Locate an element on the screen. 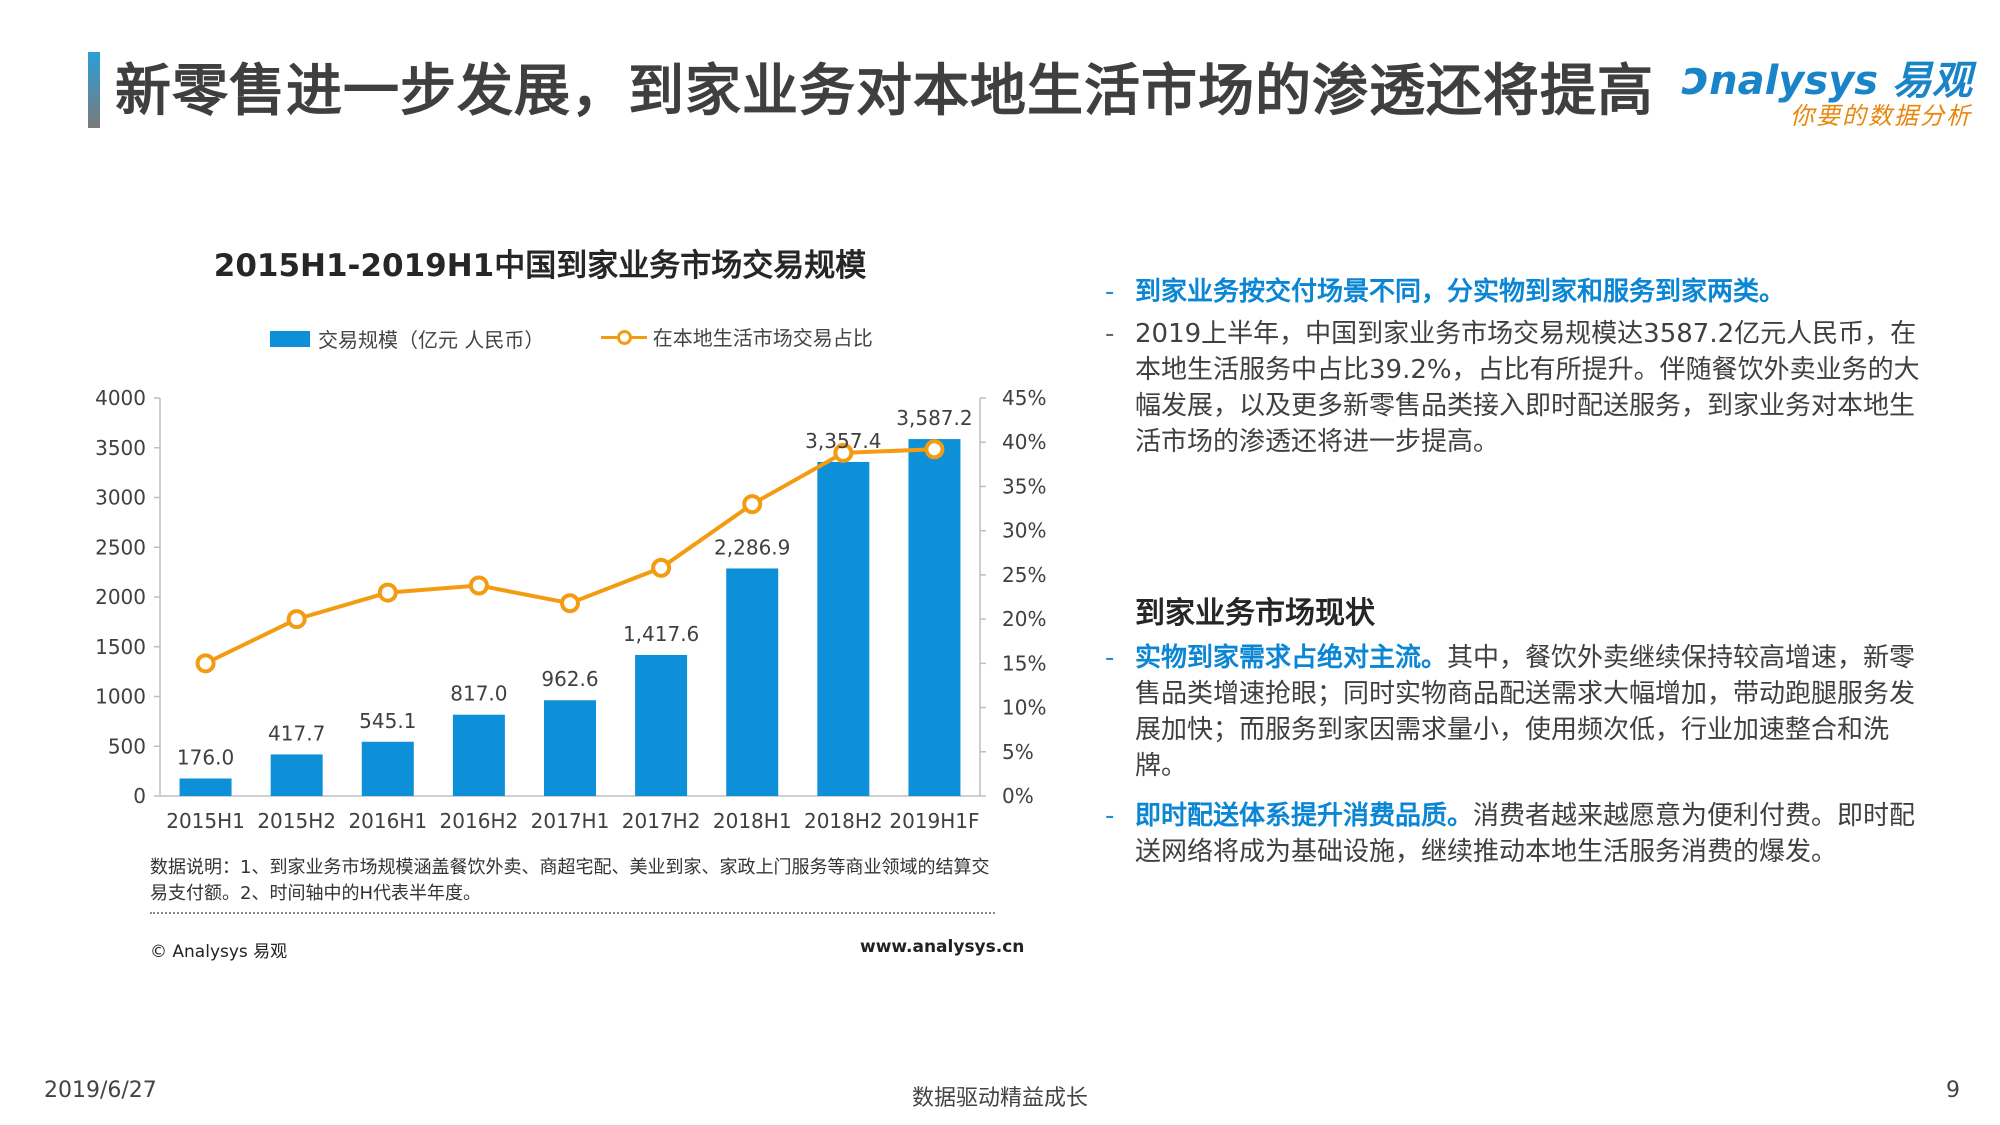 Image resolution: width=2000 pixels, height=1125 pixels. x-tick-label: 2015H1 is located at coordinates (205, 821).